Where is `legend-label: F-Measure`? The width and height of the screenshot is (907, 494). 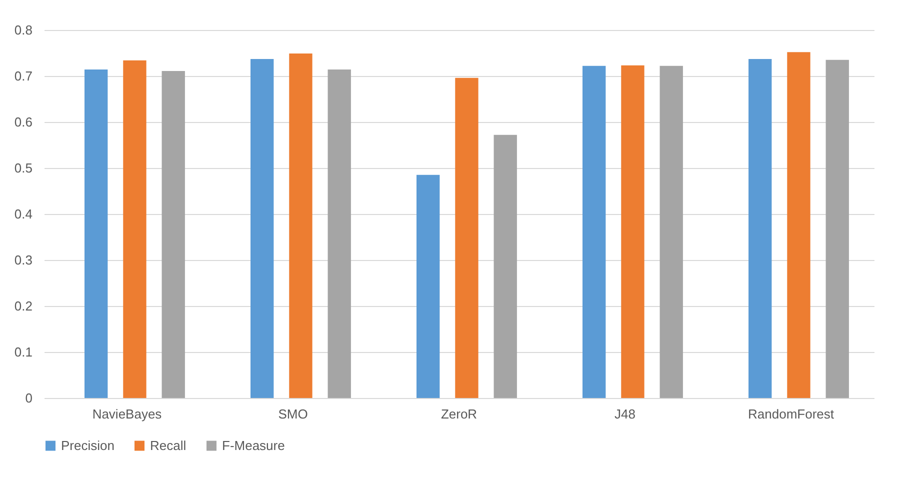 legend-label: F-Measure is located at coordinates (253, 445).